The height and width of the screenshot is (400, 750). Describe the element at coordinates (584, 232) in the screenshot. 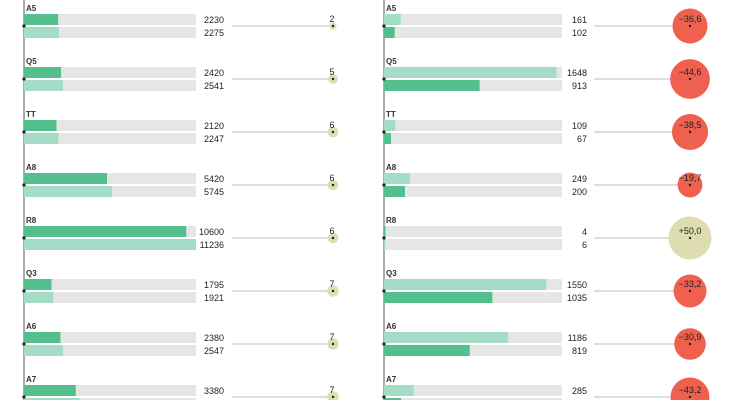

I see `right-value-top-4: 4` at that location.